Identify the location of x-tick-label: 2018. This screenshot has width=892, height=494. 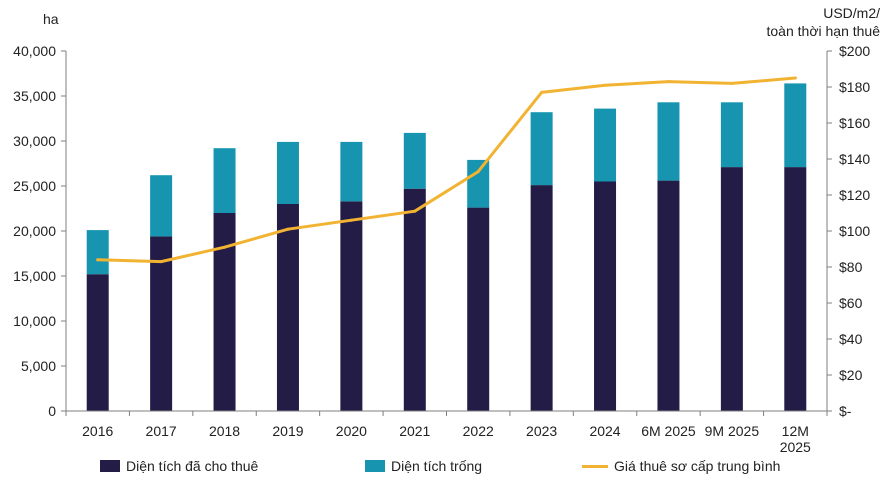
(224, 431).